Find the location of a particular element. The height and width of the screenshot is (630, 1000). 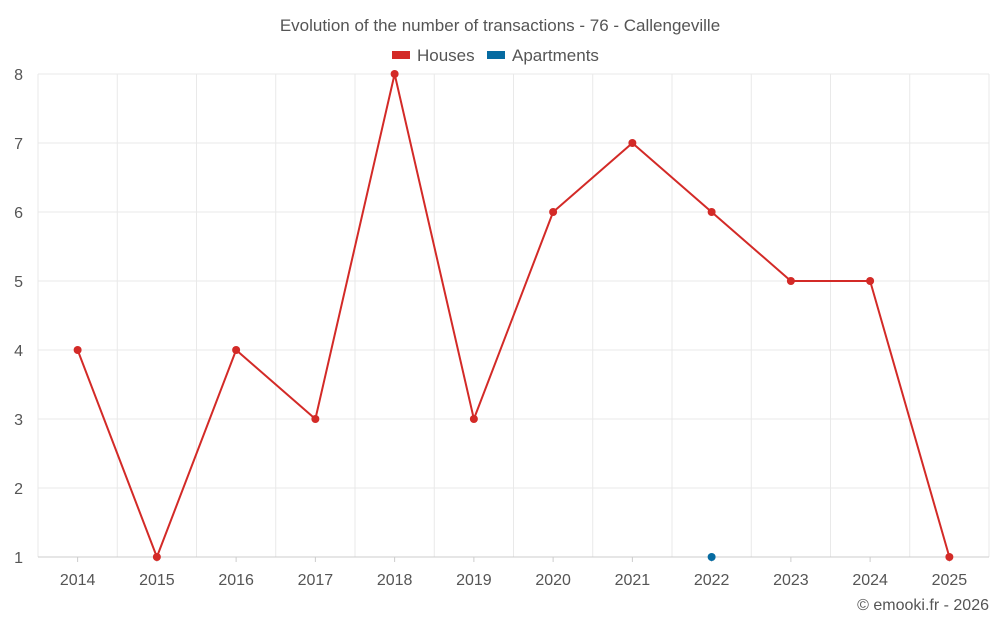

x-tick-label: 2018 is located at coordinates (395, 580).